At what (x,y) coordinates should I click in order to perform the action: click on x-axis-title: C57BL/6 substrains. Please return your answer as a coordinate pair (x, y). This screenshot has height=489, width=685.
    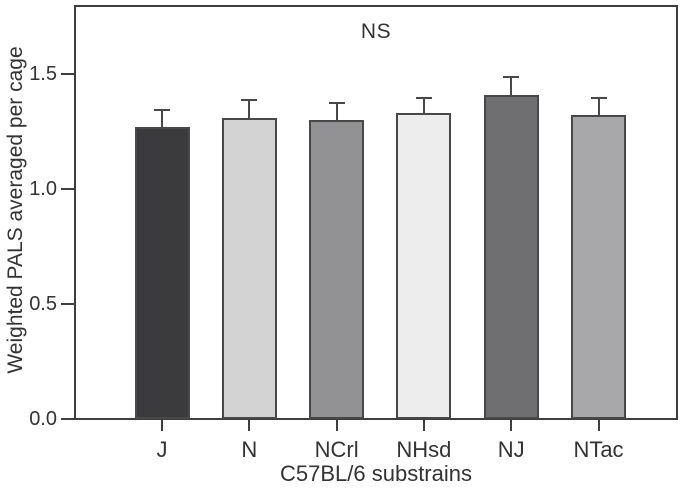
    Looking at the image, I should click on (376, 473).